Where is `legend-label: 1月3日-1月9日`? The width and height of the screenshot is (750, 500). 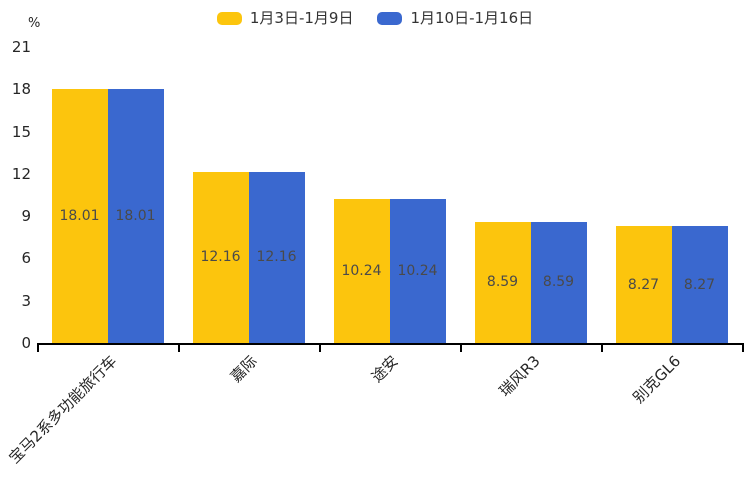
legend-label: 1月3日-1月9日 is located at coordinates (301, 17).